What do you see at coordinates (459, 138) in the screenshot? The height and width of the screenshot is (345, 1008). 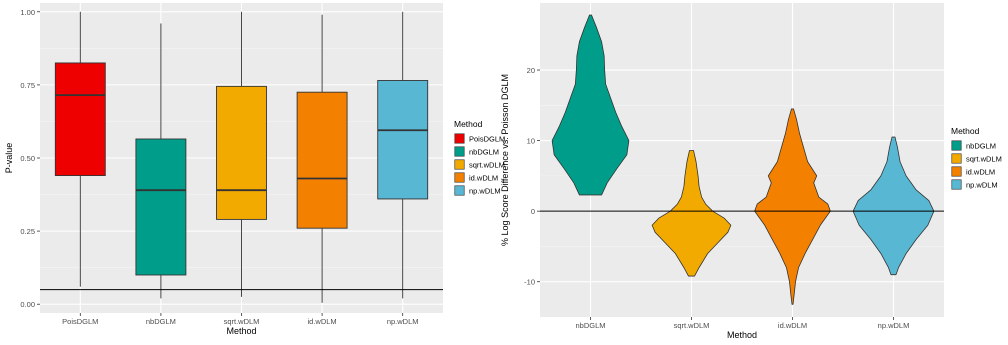 I see `legend-key-PoisDGLM` at bounding box center [459, 138].